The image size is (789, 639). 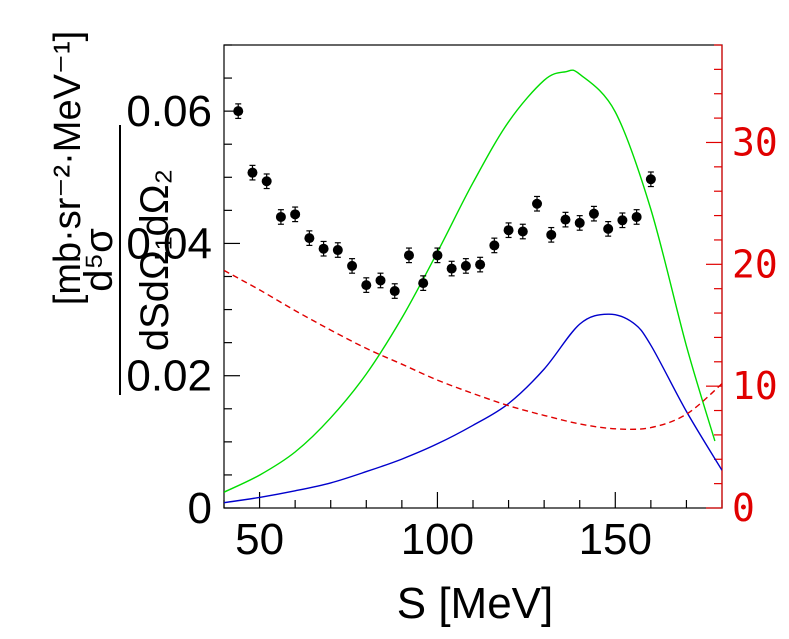 What do you see at coordinates (183, 288) in the screenshot?
I see `left-axis-ticks: 0 0.02 0.04 0.06` at bounding box center [183, 288].